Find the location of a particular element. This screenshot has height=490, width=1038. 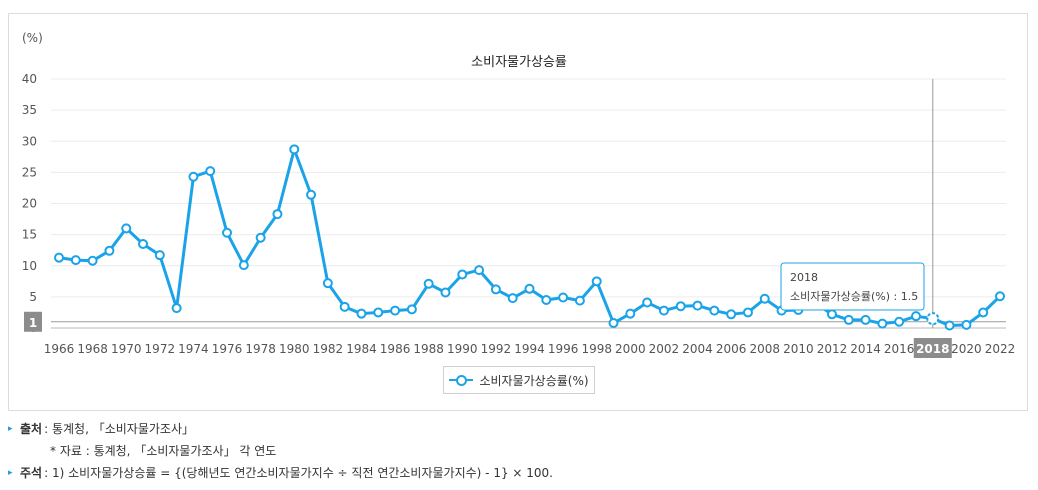

y-tick-label: 15 is located at coordinates (29, 235).